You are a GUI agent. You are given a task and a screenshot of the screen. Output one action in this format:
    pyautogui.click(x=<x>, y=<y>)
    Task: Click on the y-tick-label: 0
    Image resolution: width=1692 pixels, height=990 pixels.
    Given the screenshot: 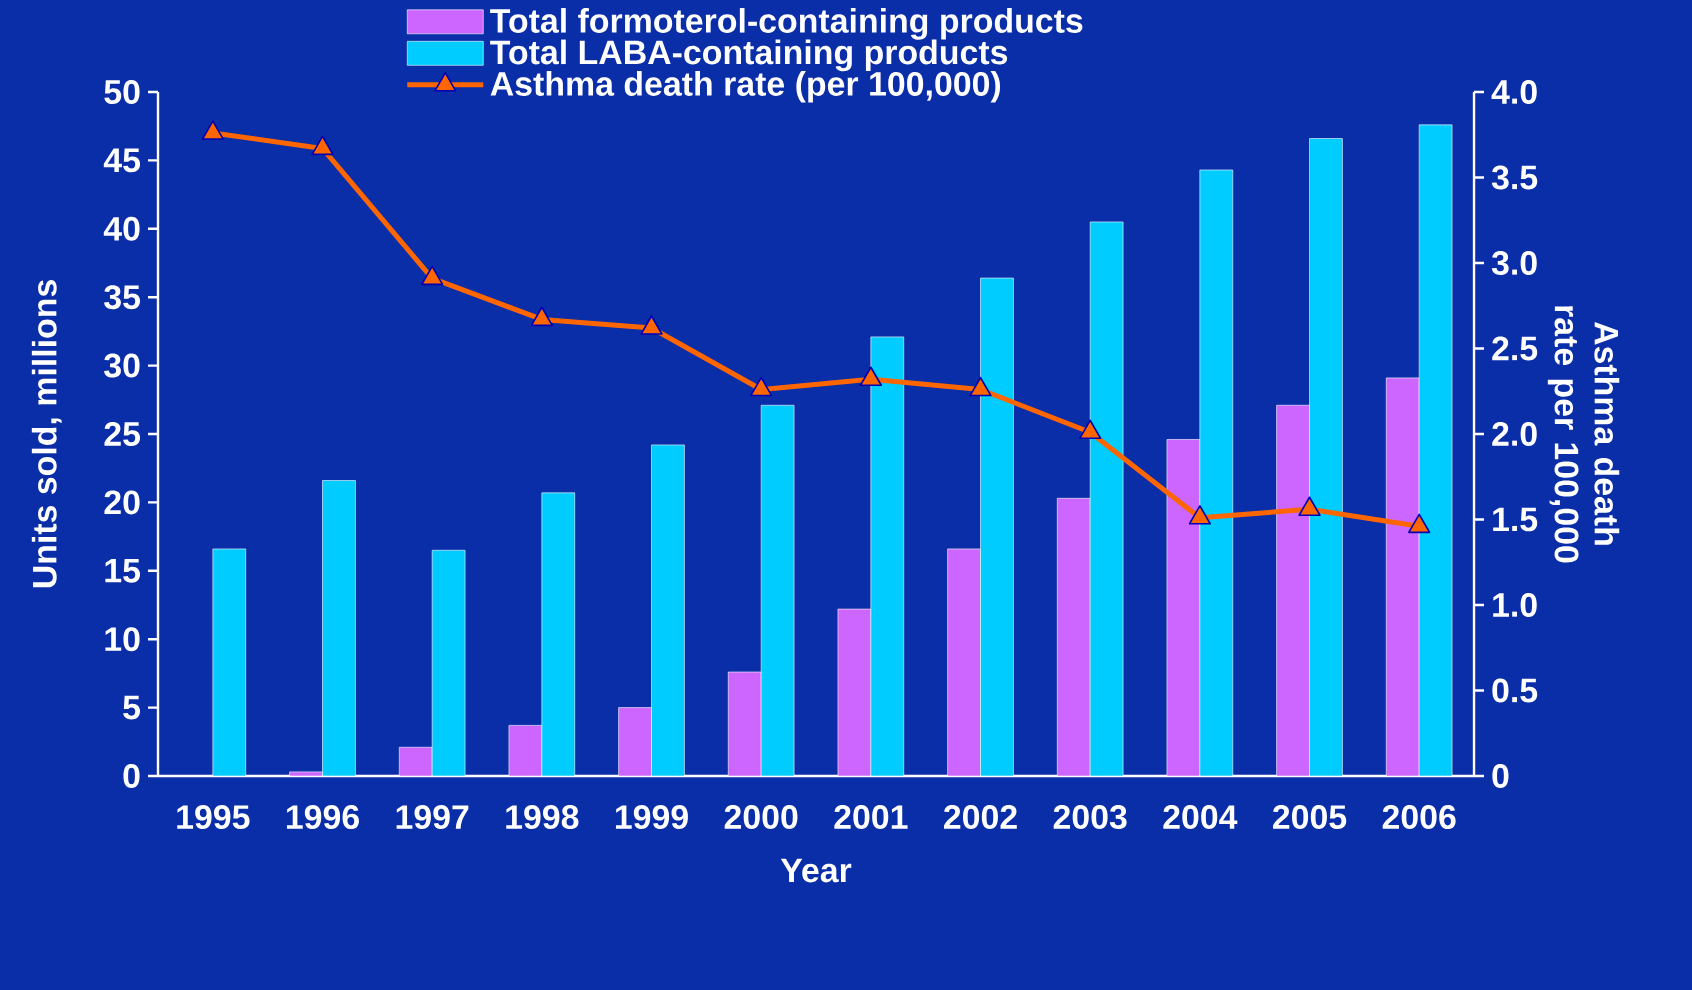 What is the action you would take?
    pyautogui.click(x=131, y=776)
    